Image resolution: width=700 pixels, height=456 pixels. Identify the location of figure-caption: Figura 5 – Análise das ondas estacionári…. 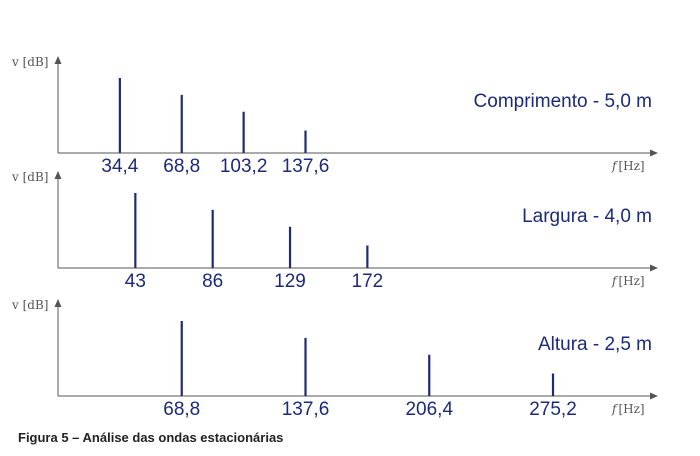
(151, 437).